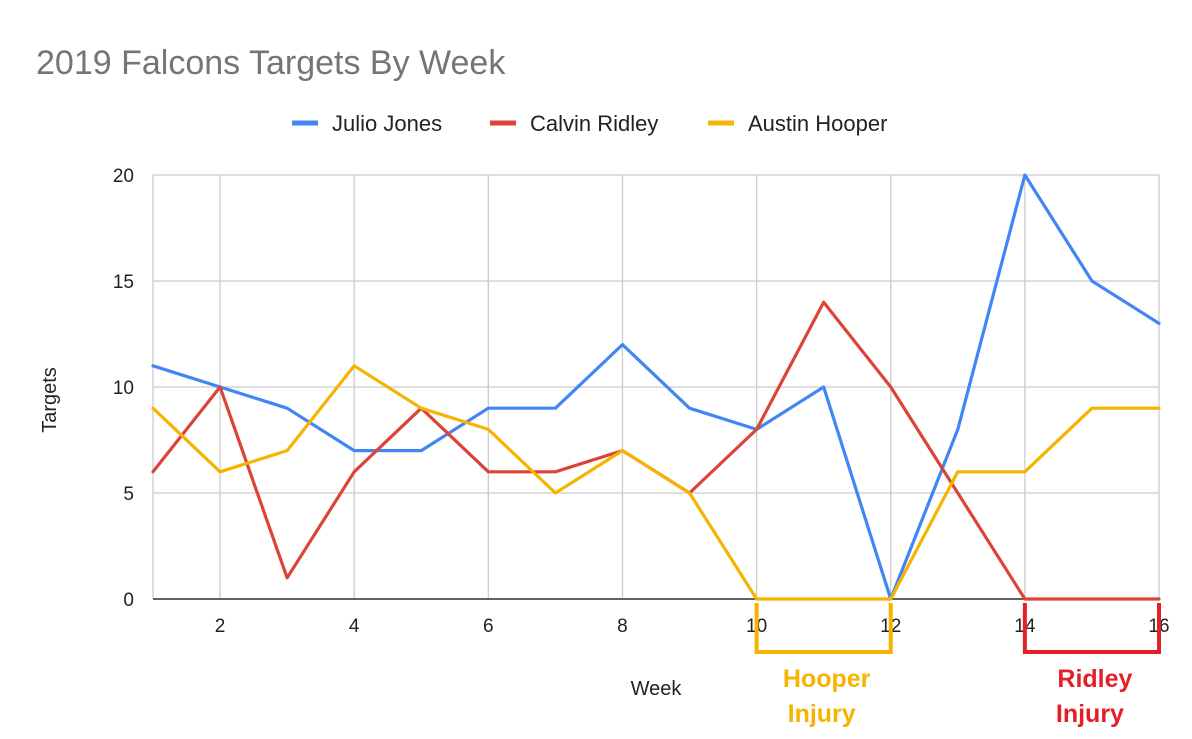  Describe the element at coordinates (488, 626) in the screenshot. I see `x-tick-label: 6` at that location.